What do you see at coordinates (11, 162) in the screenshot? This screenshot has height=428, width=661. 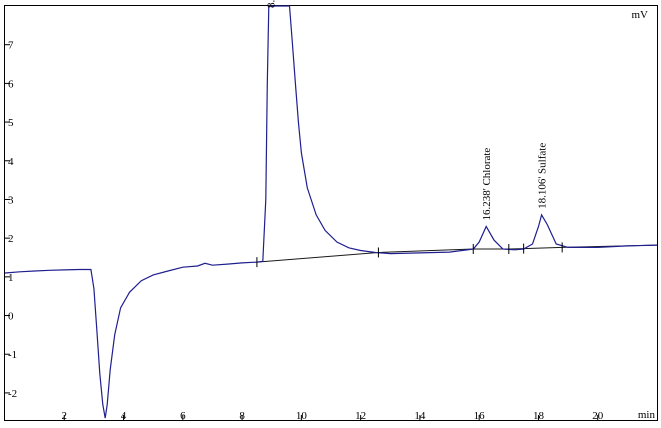 I see `y-tick-label: 4` at bounding box center [11, 162].